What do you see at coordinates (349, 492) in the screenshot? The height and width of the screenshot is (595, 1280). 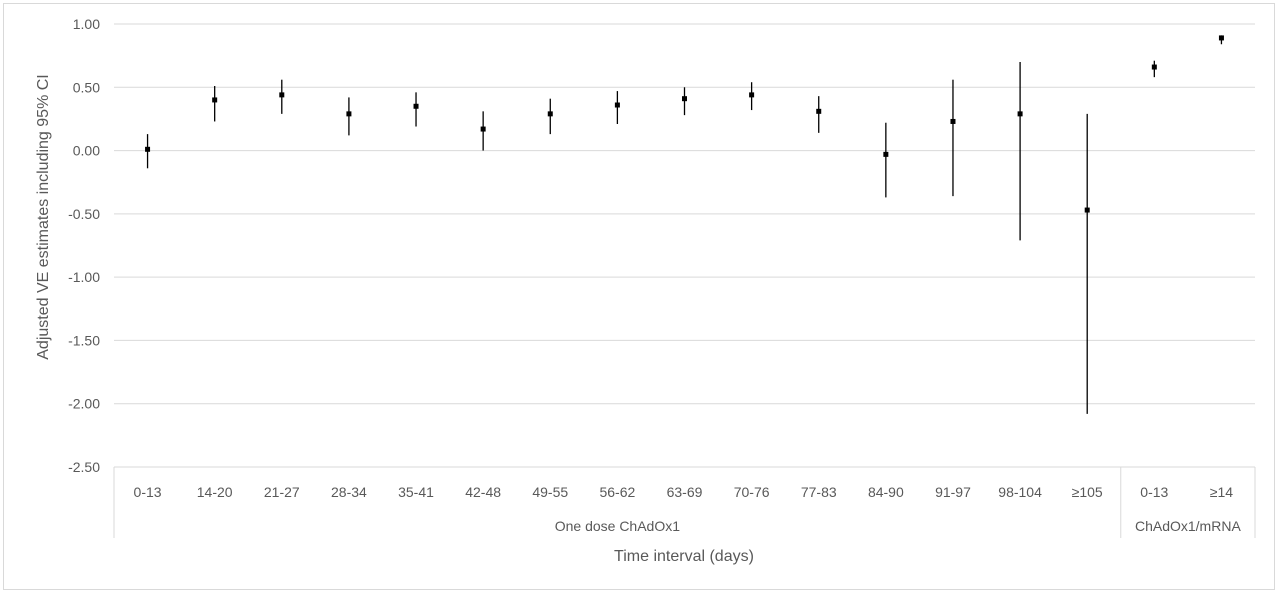 I see `x-tick-label: 28-34` at bounding box center [349, 492].